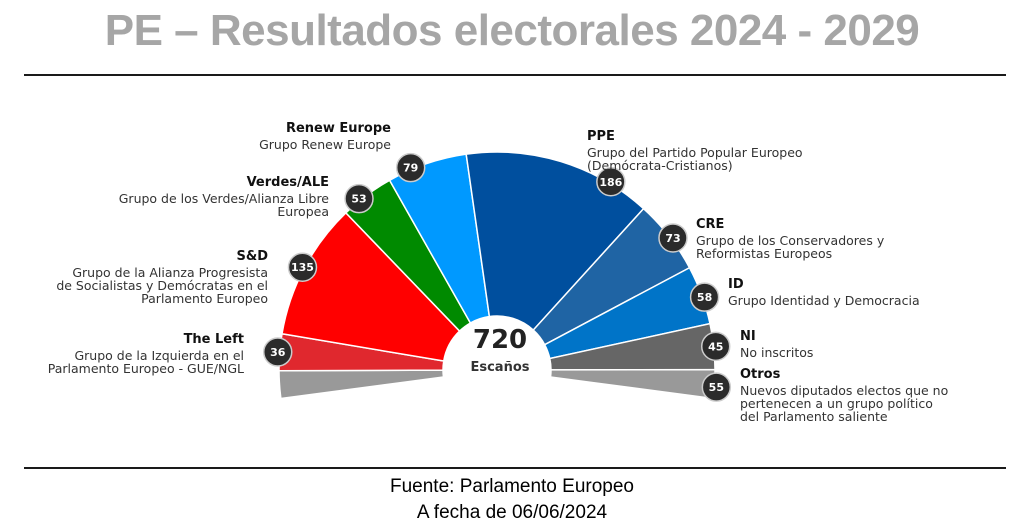  I want to click on group-abbr: PPE, so click(601, 136).